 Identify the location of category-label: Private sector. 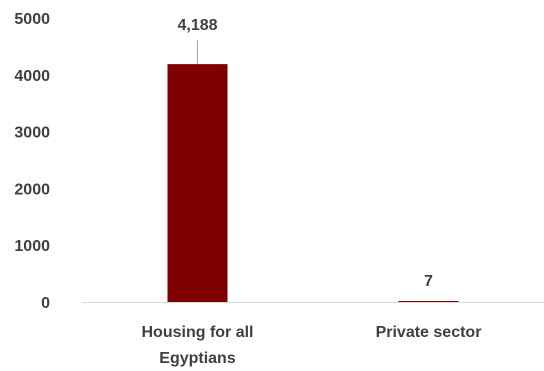
(429, 332).